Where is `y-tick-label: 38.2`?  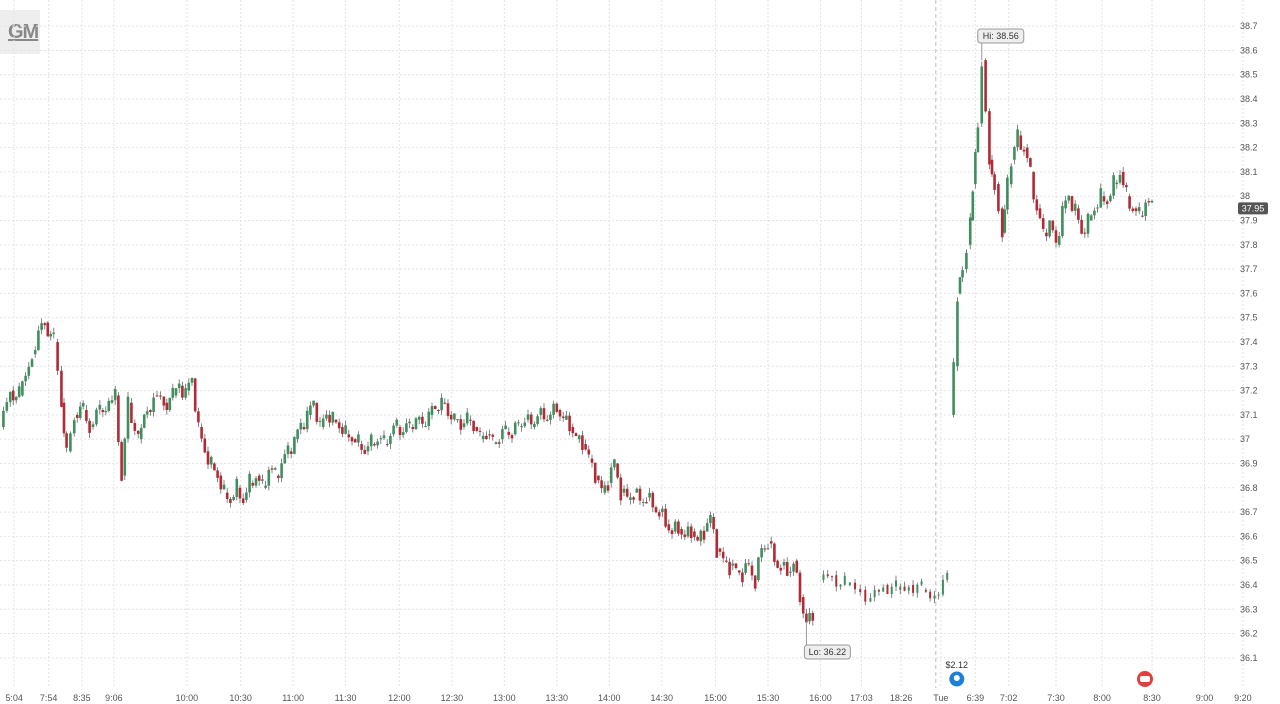
y-tick-label: 38.2 is located at coordinates (1249, 148).